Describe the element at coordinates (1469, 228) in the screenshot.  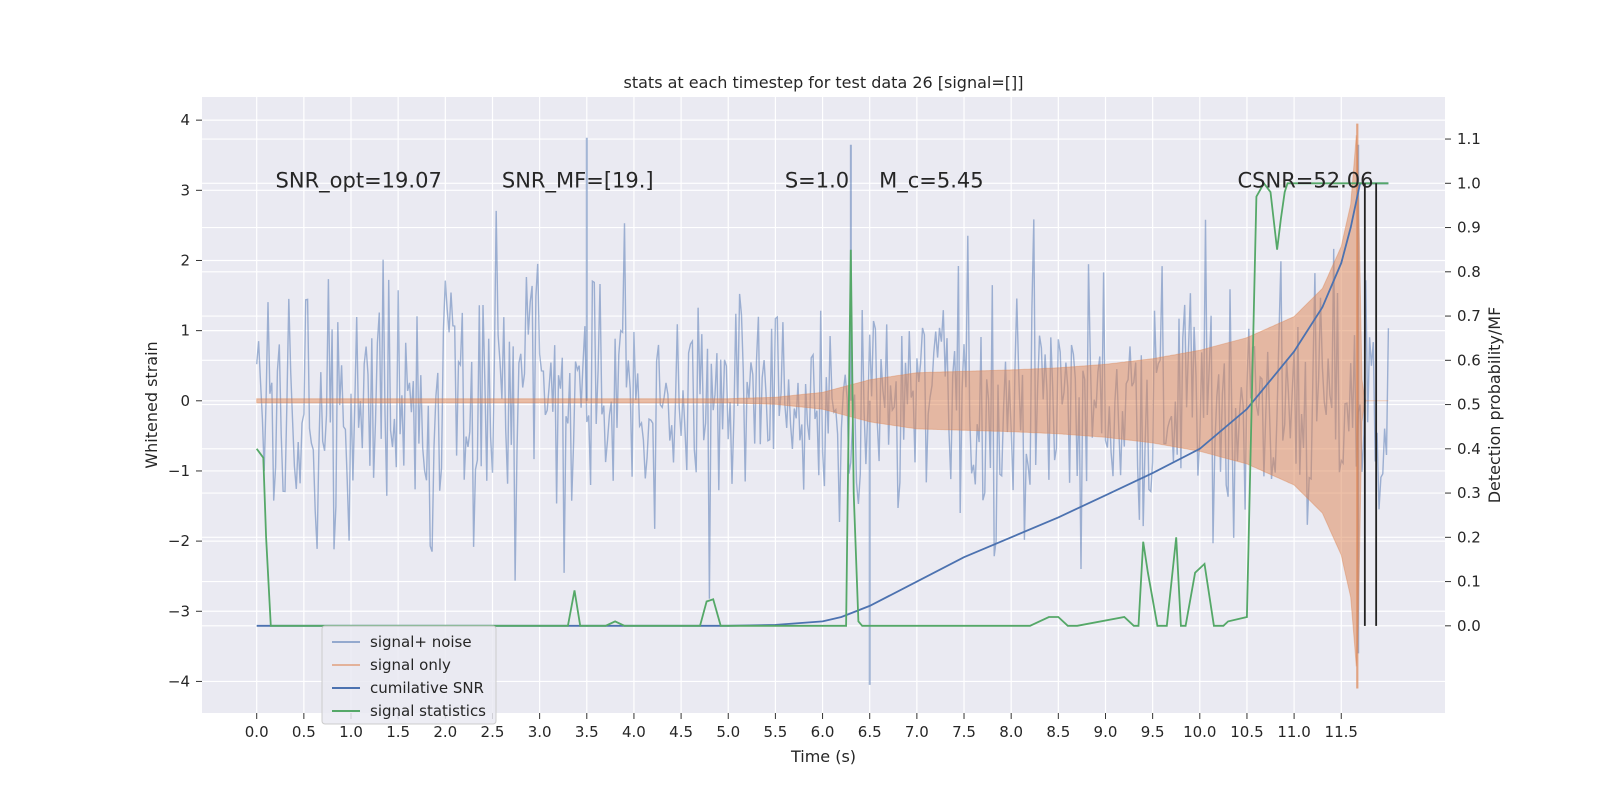
I see `y-tick-label-right: 0.9` at that location.